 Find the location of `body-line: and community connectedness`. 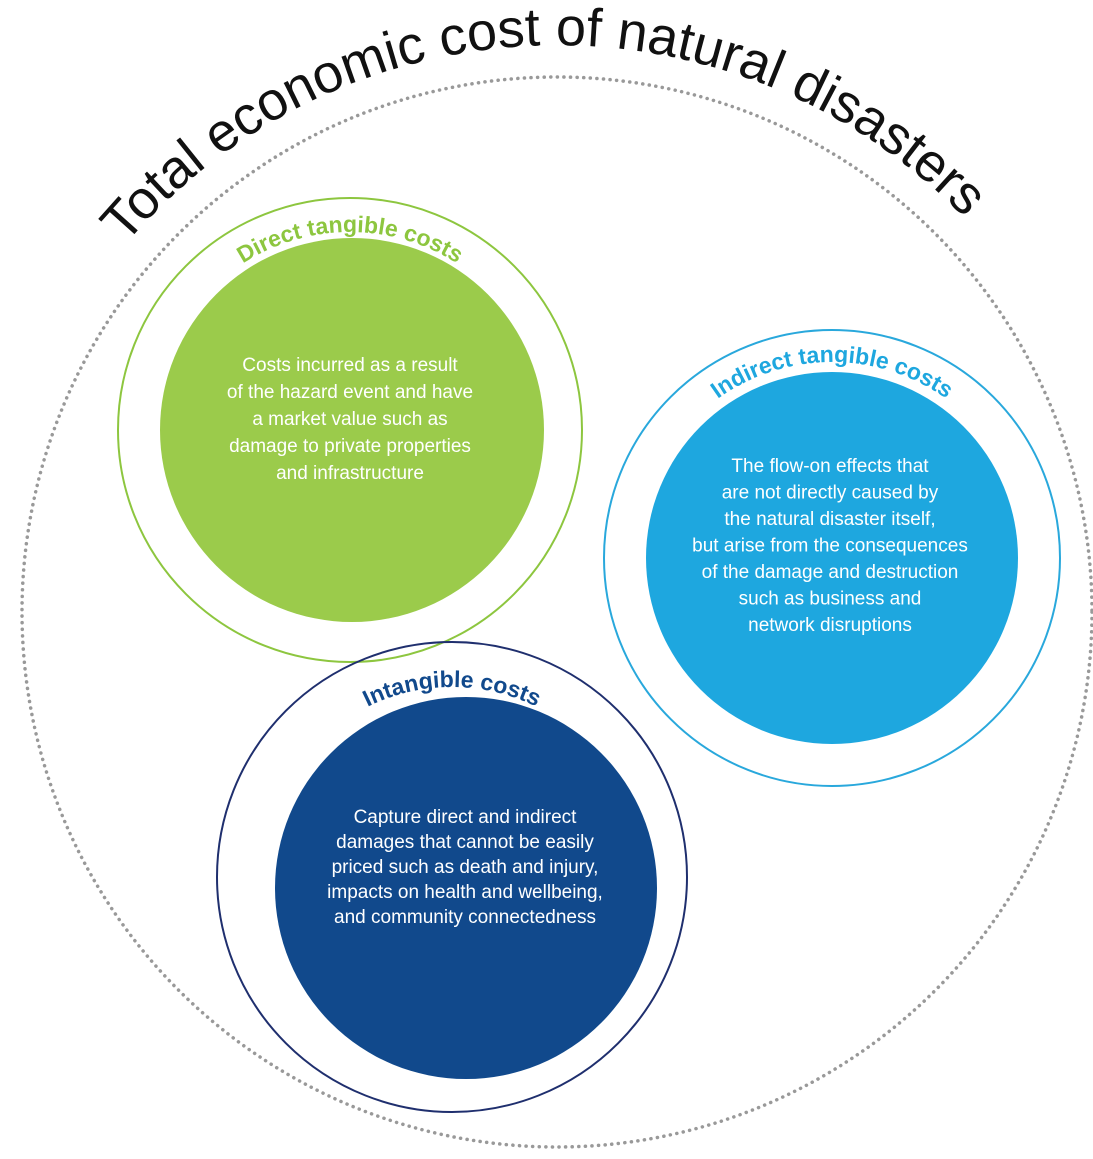

body-line: and community connectedness is located at coordinates (465, 917).